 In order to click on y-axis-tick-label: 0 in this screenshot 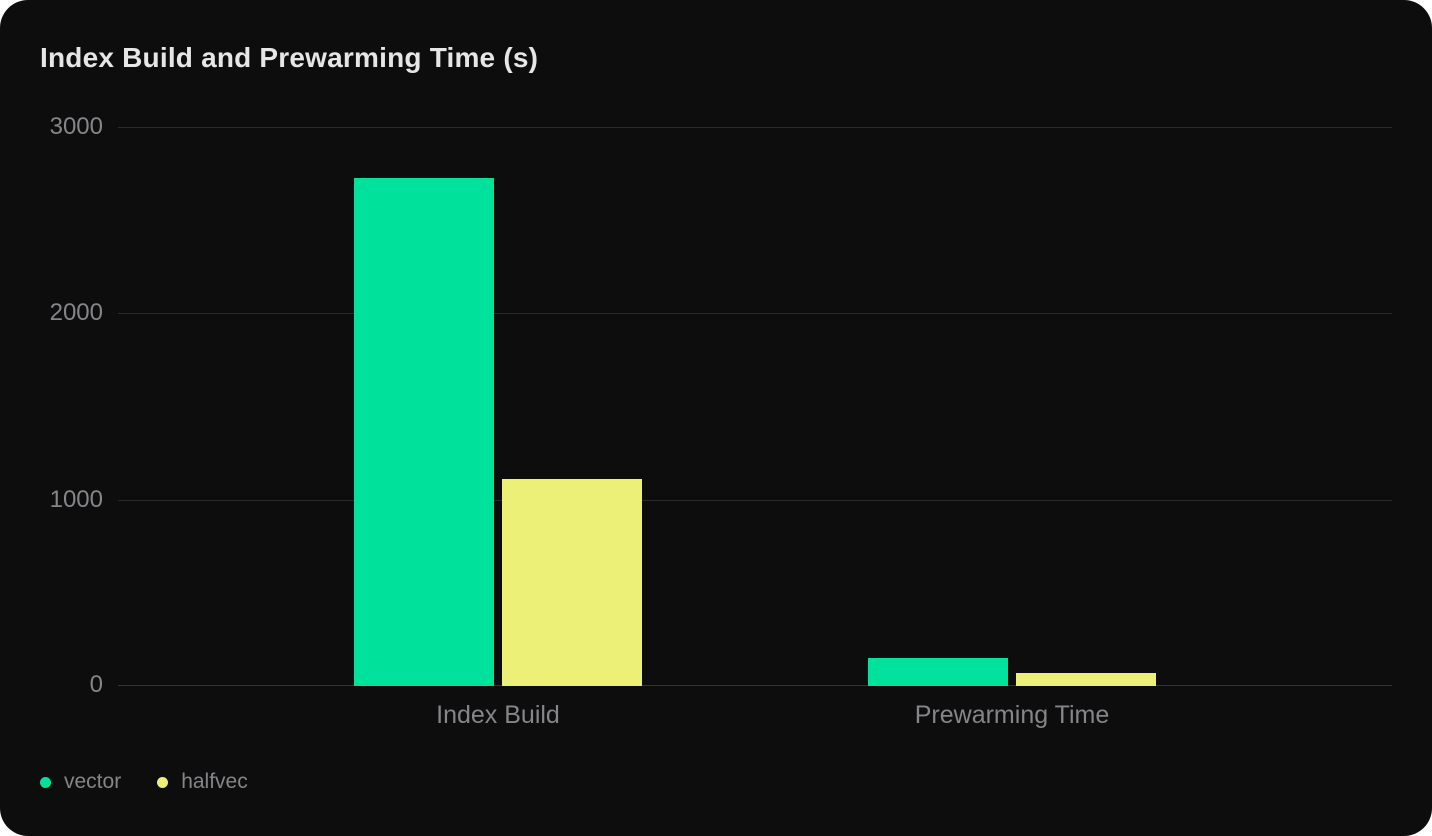, I will do `click(96, 684)`.